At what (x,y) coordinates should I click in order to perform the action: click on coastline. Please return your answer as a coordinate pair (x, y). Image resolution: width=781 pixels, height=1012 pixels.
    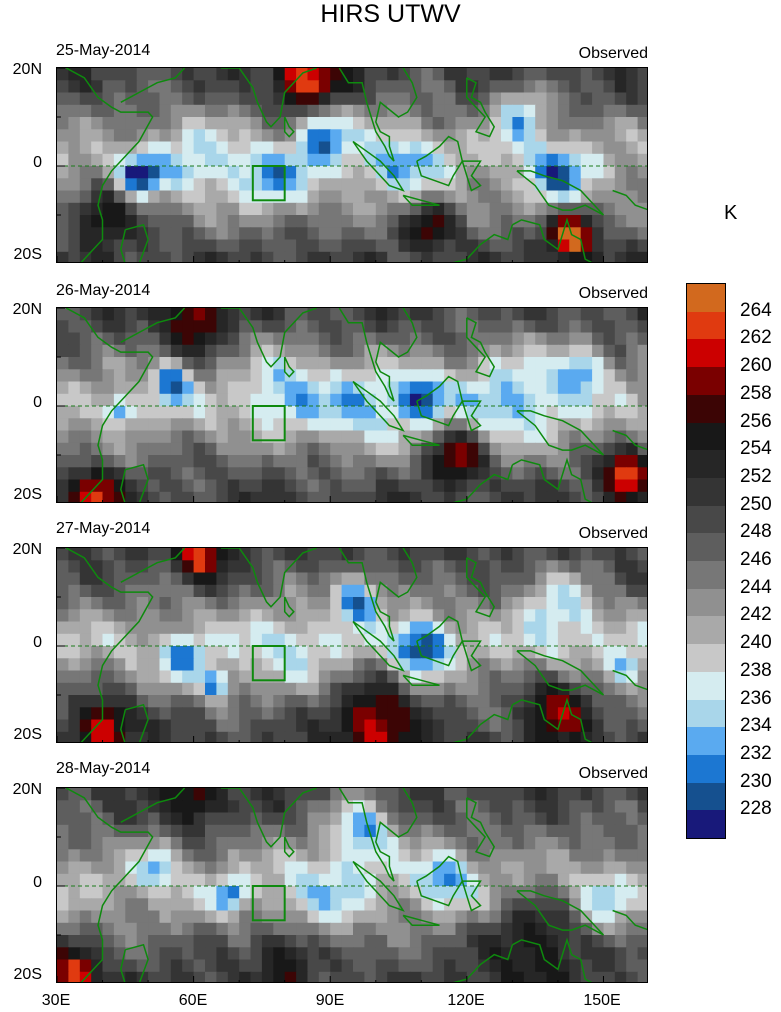
    Looking at the image, I should click on (378, 355).